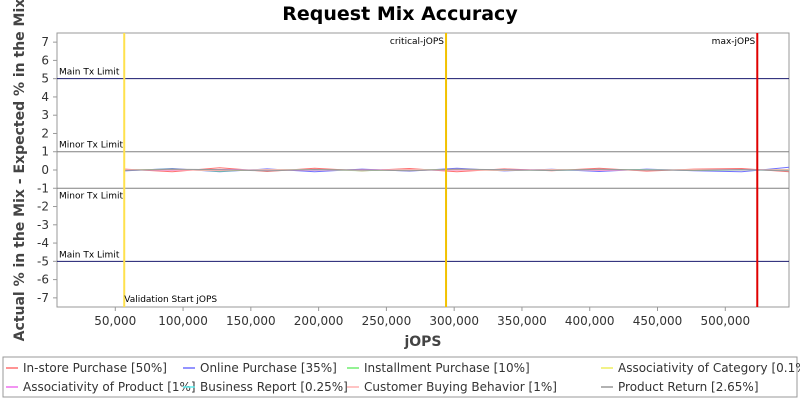 This screenshot has width=800, height=404. I want to click on marker-label: Validation Start jOPS, so click(170, 300).